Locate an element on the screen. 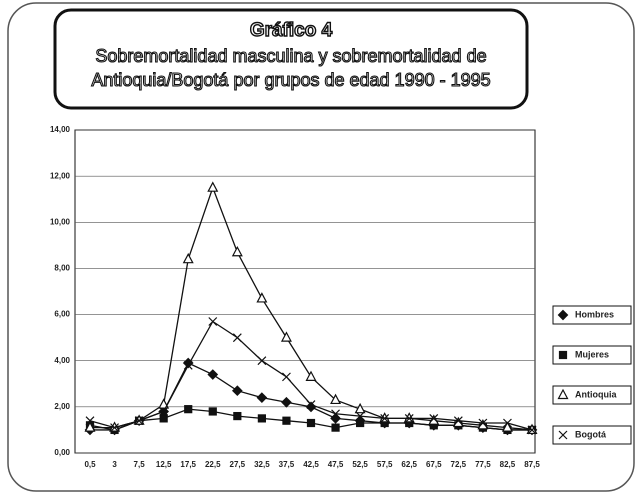  y-tick-label: 0,00 is located at coordinates (62, 452).